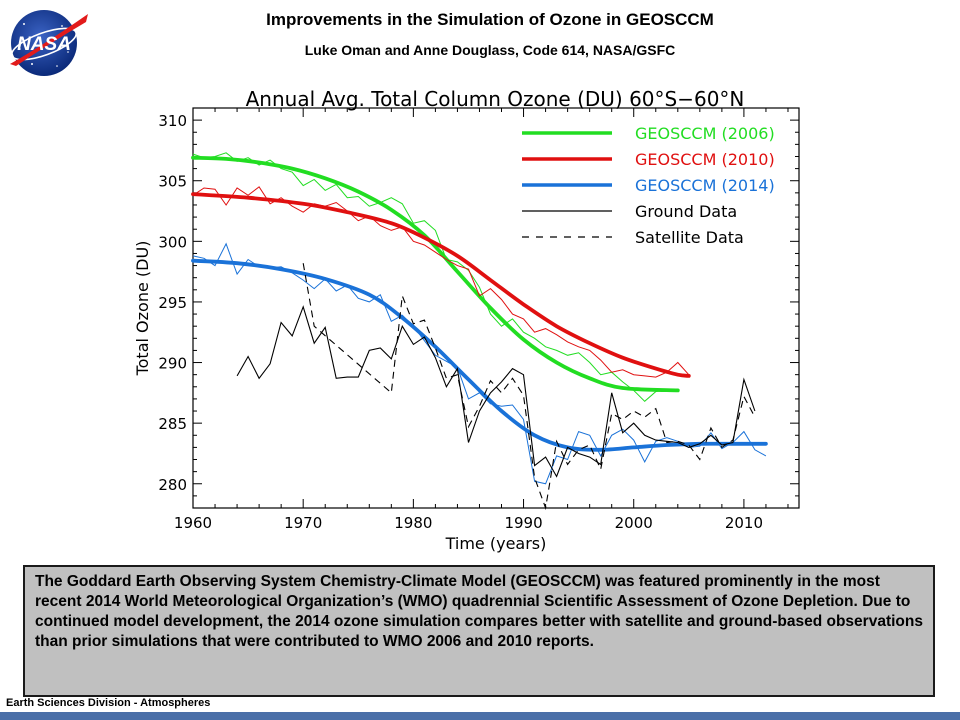  I want to click on legend-label: GEOSCCM (2006), so click(705, 133).